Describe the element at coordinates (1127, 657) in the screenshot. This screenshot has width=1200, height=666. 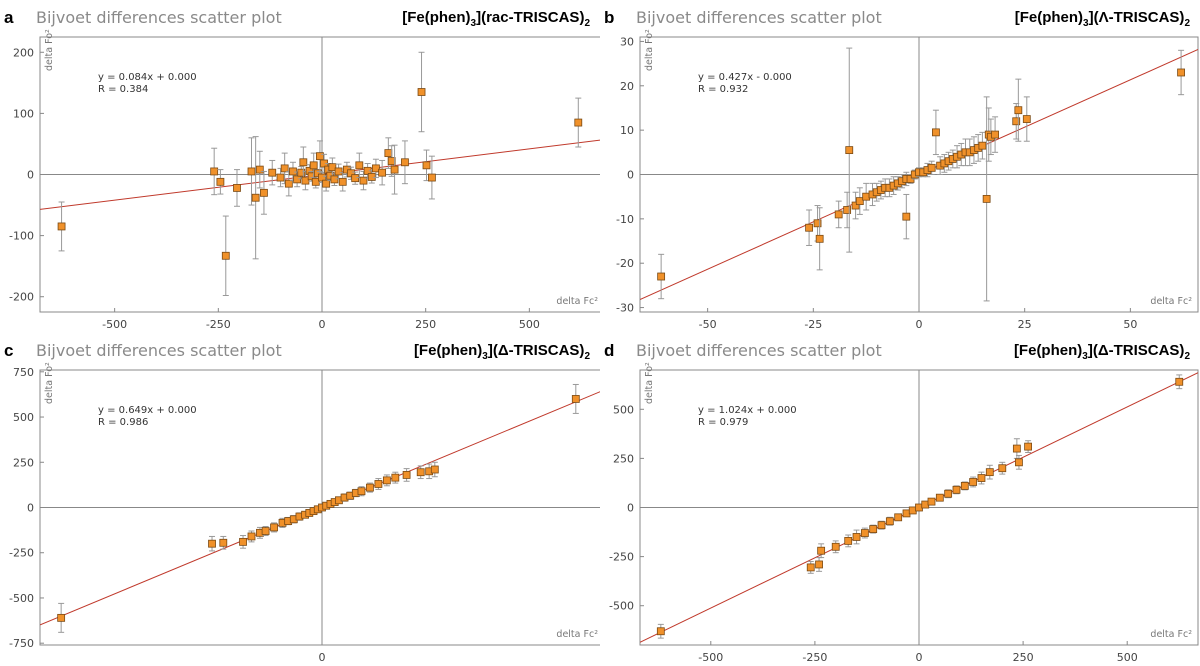
I see `x-tick-label: 500` at that location.